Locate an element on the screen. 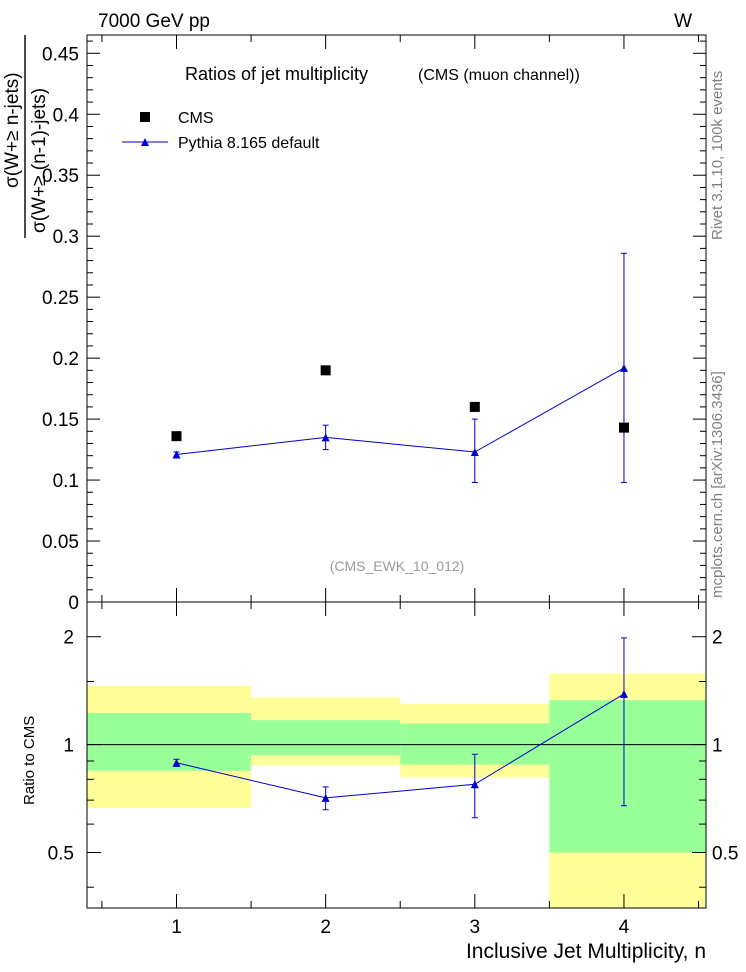 The width and height of the screenshot is (746, 972). ratio-line is located at coordinates (400, 746).